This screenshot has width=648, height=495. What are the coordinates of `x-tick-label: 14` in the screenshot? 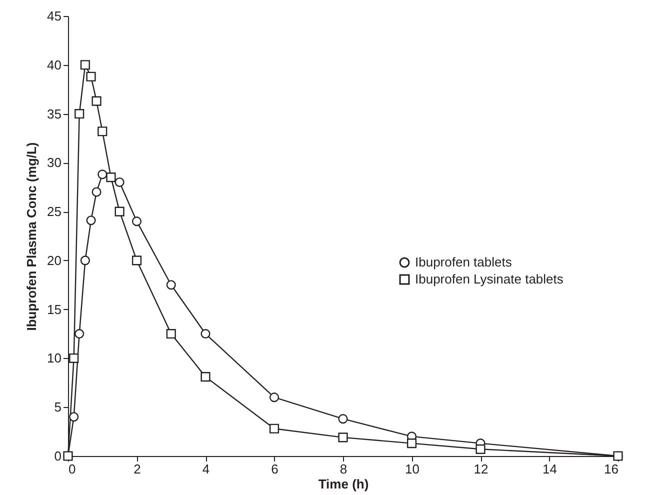 It's located at (549, 469).